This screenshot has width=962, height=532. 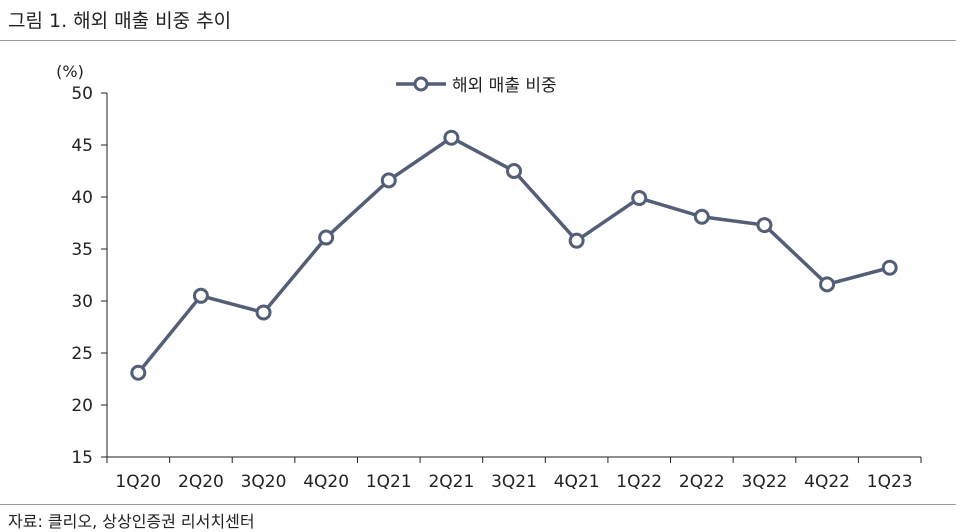 What do you see at coordinates (131, 521) in the screenshot?
I see `source-note: 자료: 클리오, 상상인증권 리서치센터` at bounding box center [131, 521].